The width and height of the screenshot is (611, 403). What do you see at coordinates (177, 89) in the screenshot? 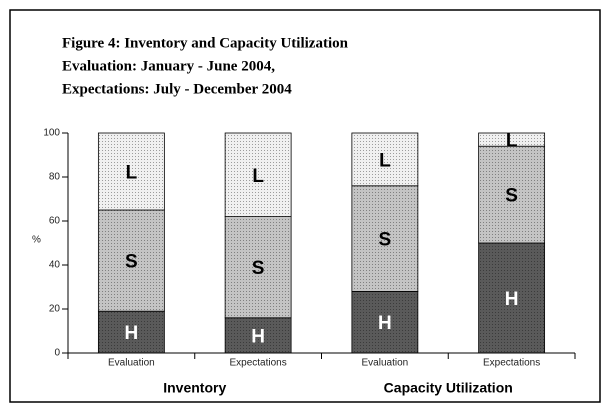
I see `chart-title: Expectations: July - December 2004` at bounding box center [177, 89].